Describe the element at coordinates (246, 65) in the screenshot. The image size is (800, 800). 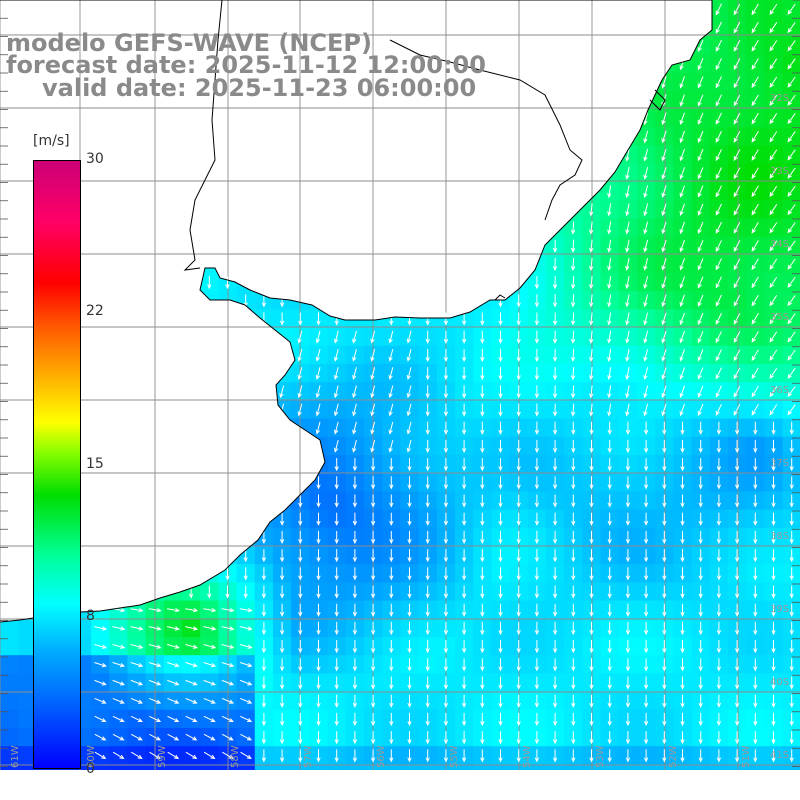
I see `forecast-date: forecast date: 2025-11-12 12:00:00` at that location.